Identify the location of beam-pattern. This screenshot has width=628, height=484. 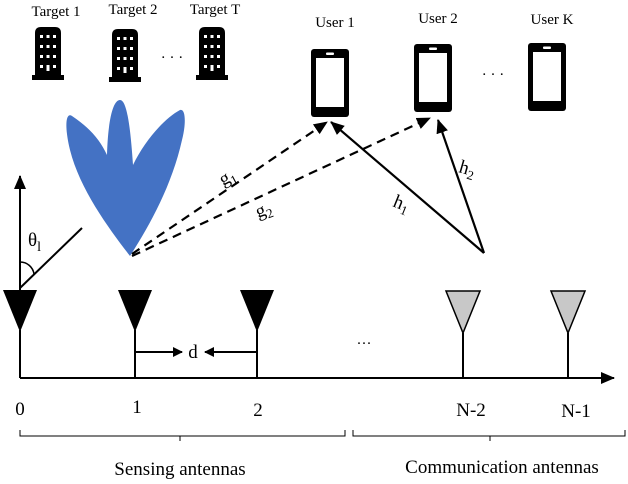
(125, 178).